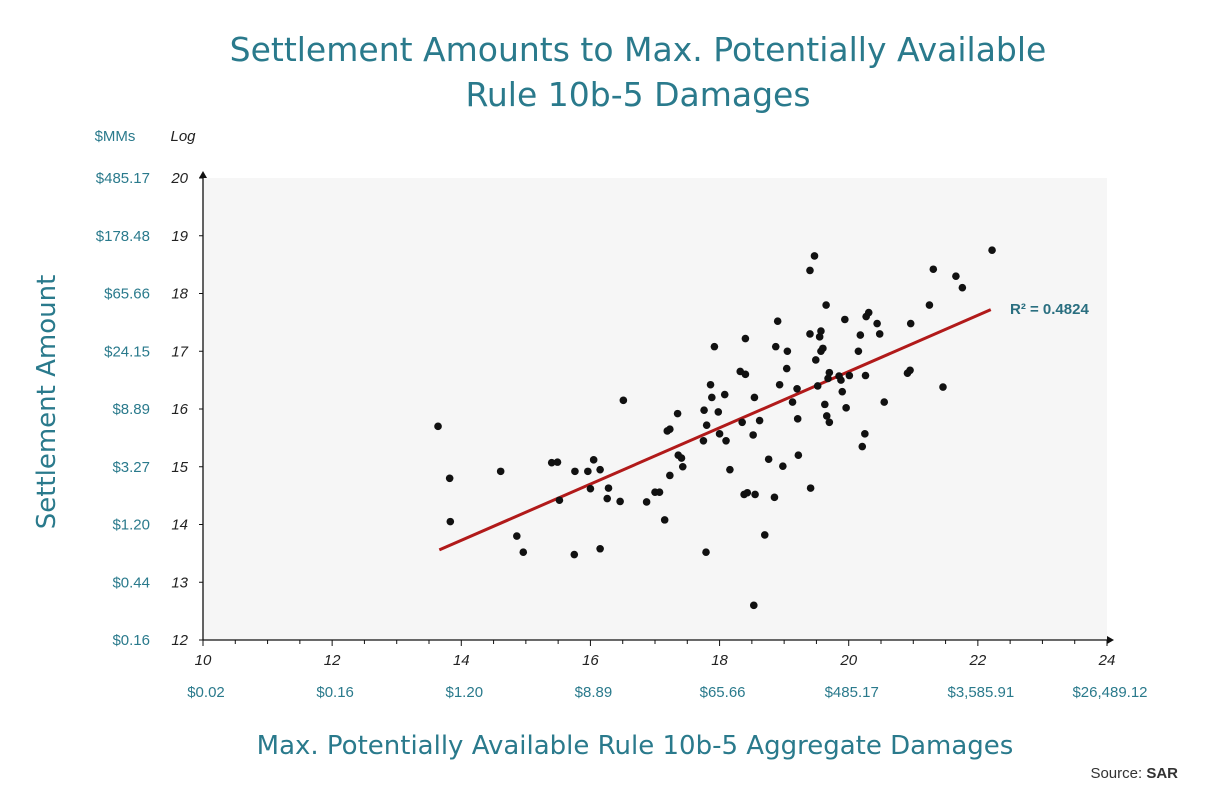  I want to click on x-tick-label-dollar: $3,585.91, so click(980, 692).